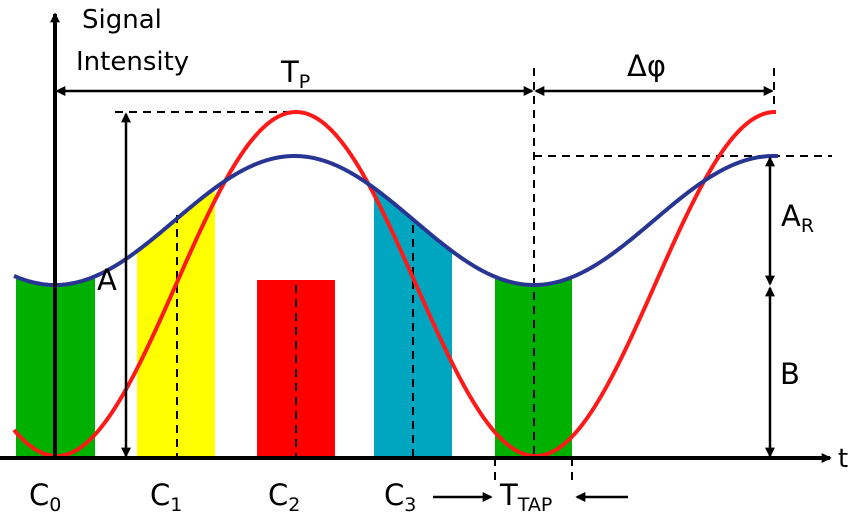 This screenshot has width=853, height=518. Describe the element at coordinates (295, 74) in the screenshot. I see `period-label: TP` at that location.